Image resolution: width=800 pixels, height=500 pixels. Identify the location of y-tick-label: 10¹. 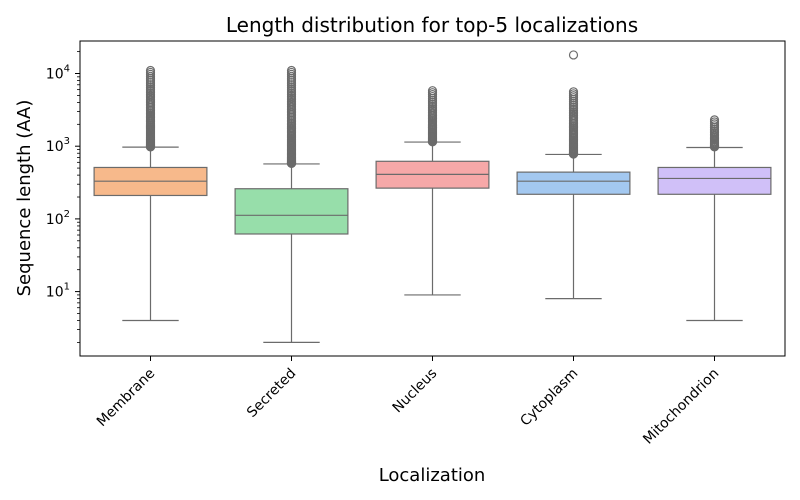
(58, 291).